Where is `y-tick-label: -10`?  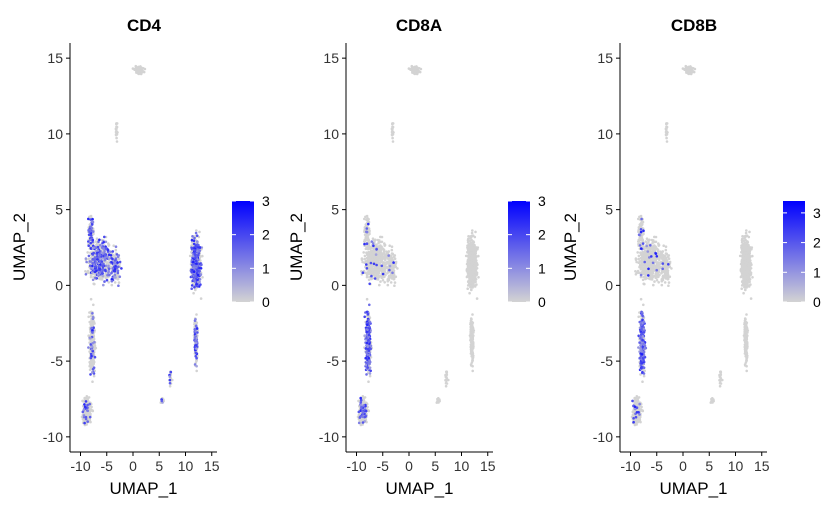 y-tick-label: -10 is located at coordinates (53, 437).